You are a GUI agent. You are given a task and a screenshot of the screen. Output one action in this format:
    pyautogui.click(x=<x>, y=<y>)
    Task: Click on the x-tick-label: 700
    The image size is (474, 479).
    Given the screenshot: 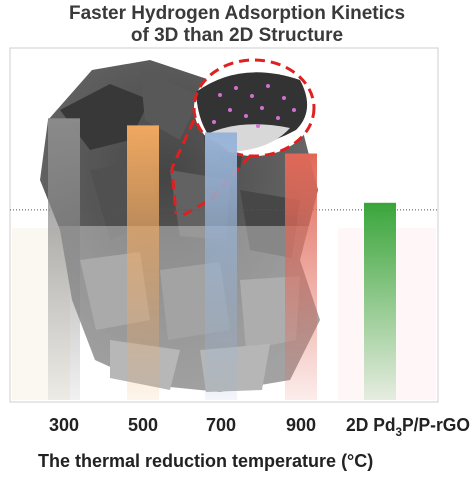 What is the action you would take?
    pyautogui.click(x=221, y=425)
    